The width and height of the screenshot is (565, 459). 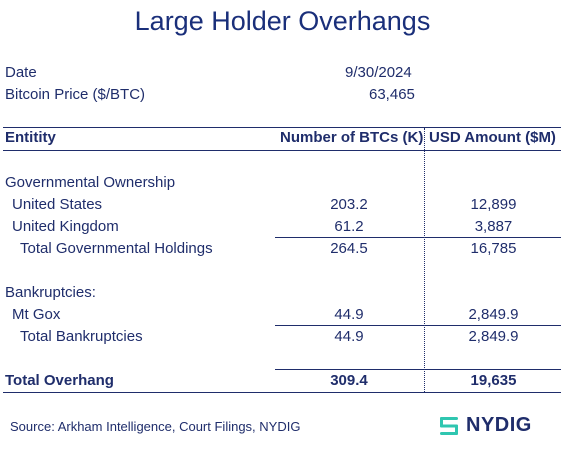 What do you see at coordinates (424, 260) in the screenshot?
I see `column-divider` at bounding box center [424, 260].